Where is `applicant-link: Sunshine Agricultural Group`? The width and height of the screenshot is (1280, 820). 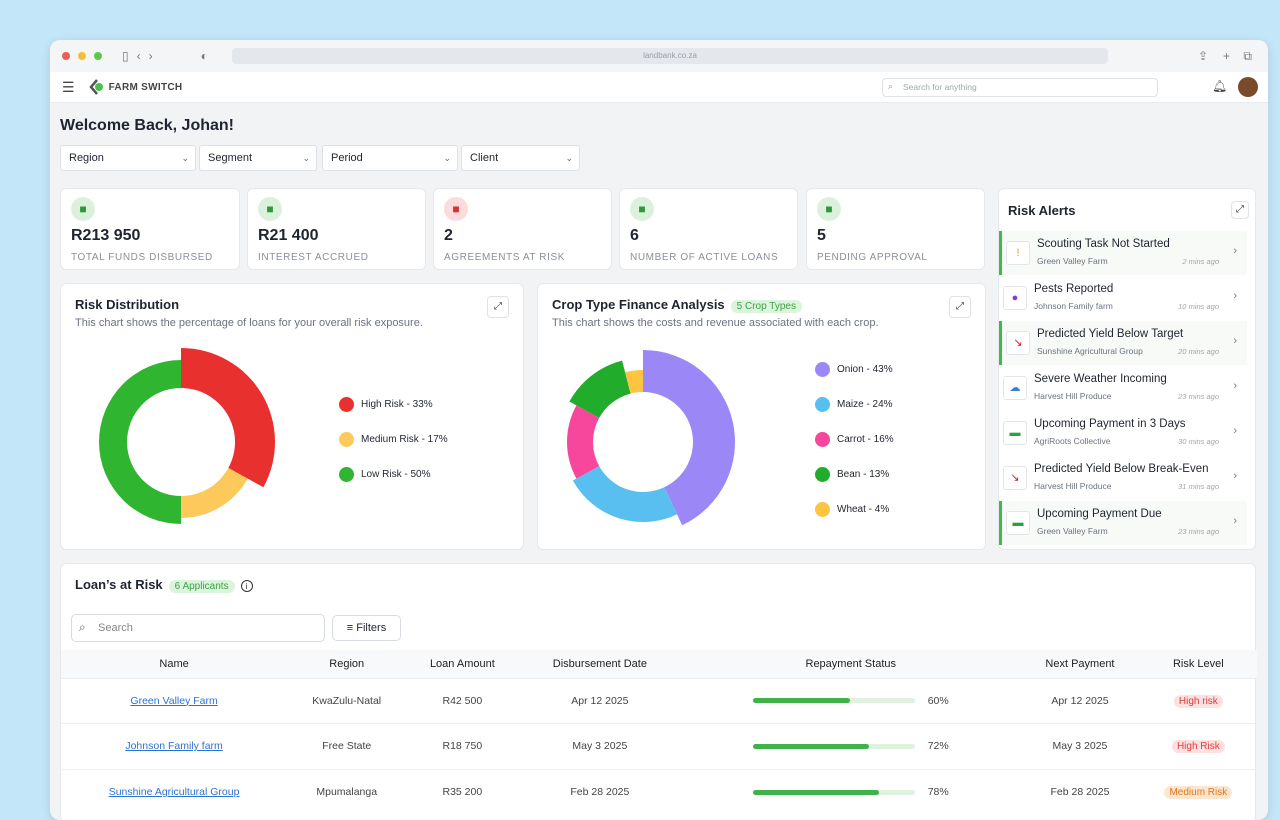 applicant-link: Sunshine Agricultural Group is located at coordinates (174, 792).